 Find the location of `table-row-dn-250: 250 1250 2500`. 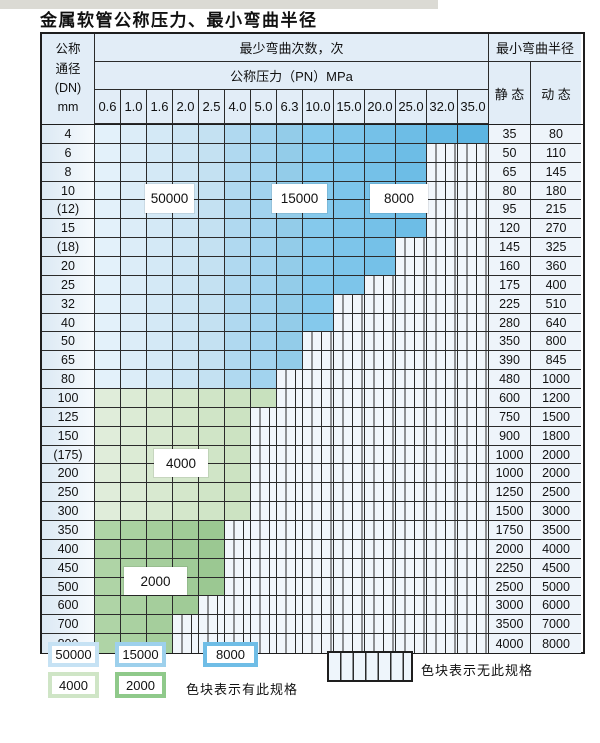

table-row-dn-250: 250 1250 2500 is located at coordinates (312, 493).